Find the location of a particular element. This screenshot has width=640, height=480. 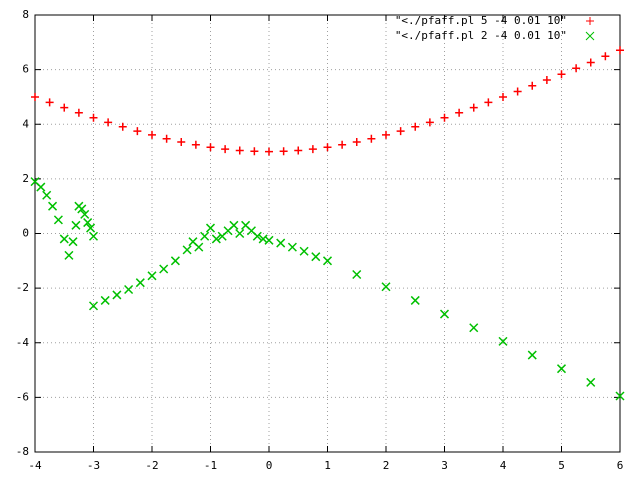

x-tick-label: -4 is located at coordinates (35, 465).